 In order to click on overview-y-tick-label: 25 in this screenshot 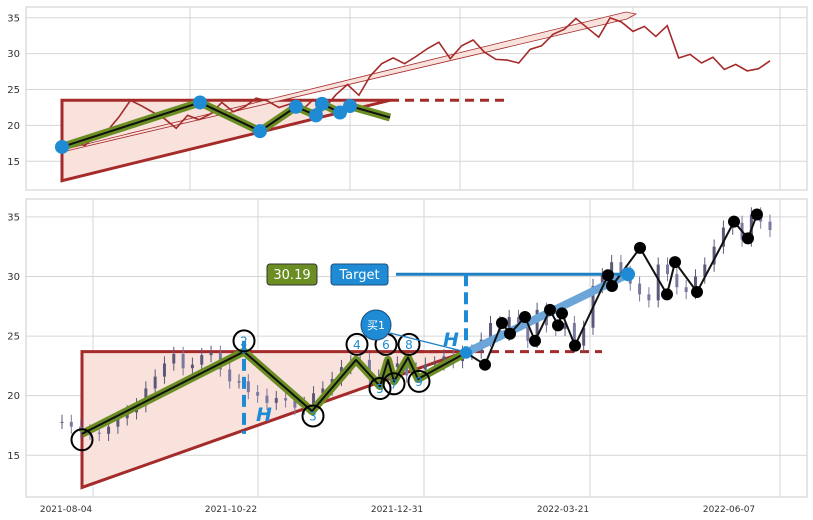, I will do `click(13, 90)`.